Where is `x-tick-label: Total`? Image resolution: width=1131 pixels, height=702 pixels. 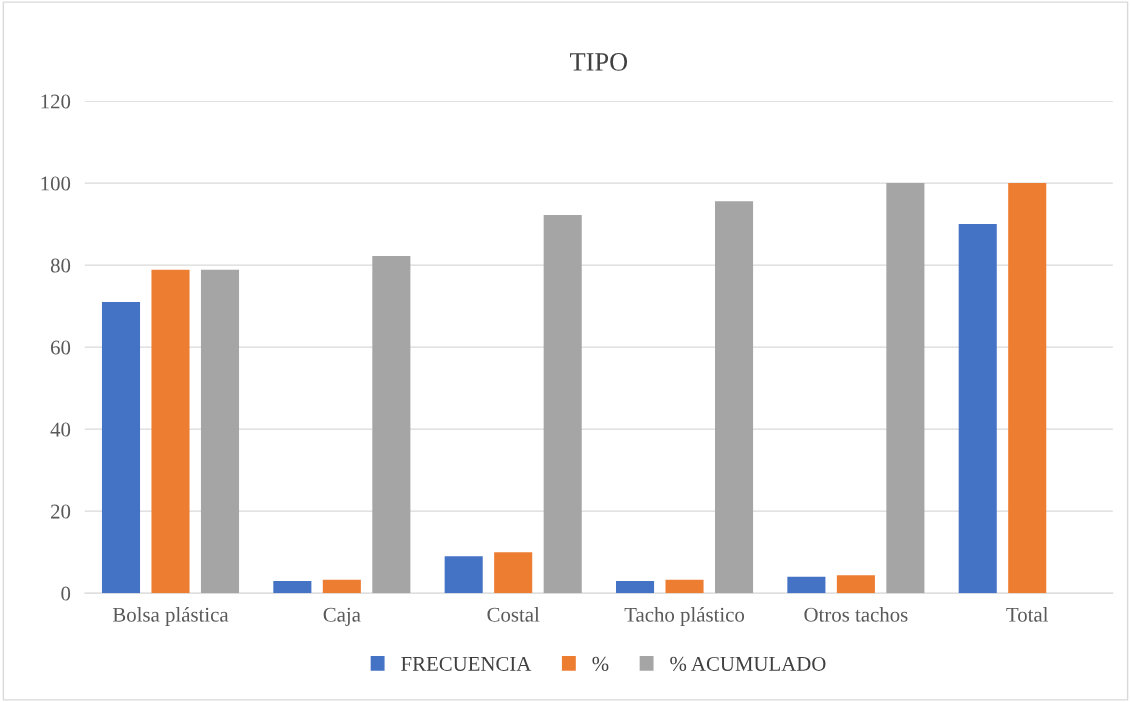
x-tick-label: Total is located at coordinates (1027, 614).